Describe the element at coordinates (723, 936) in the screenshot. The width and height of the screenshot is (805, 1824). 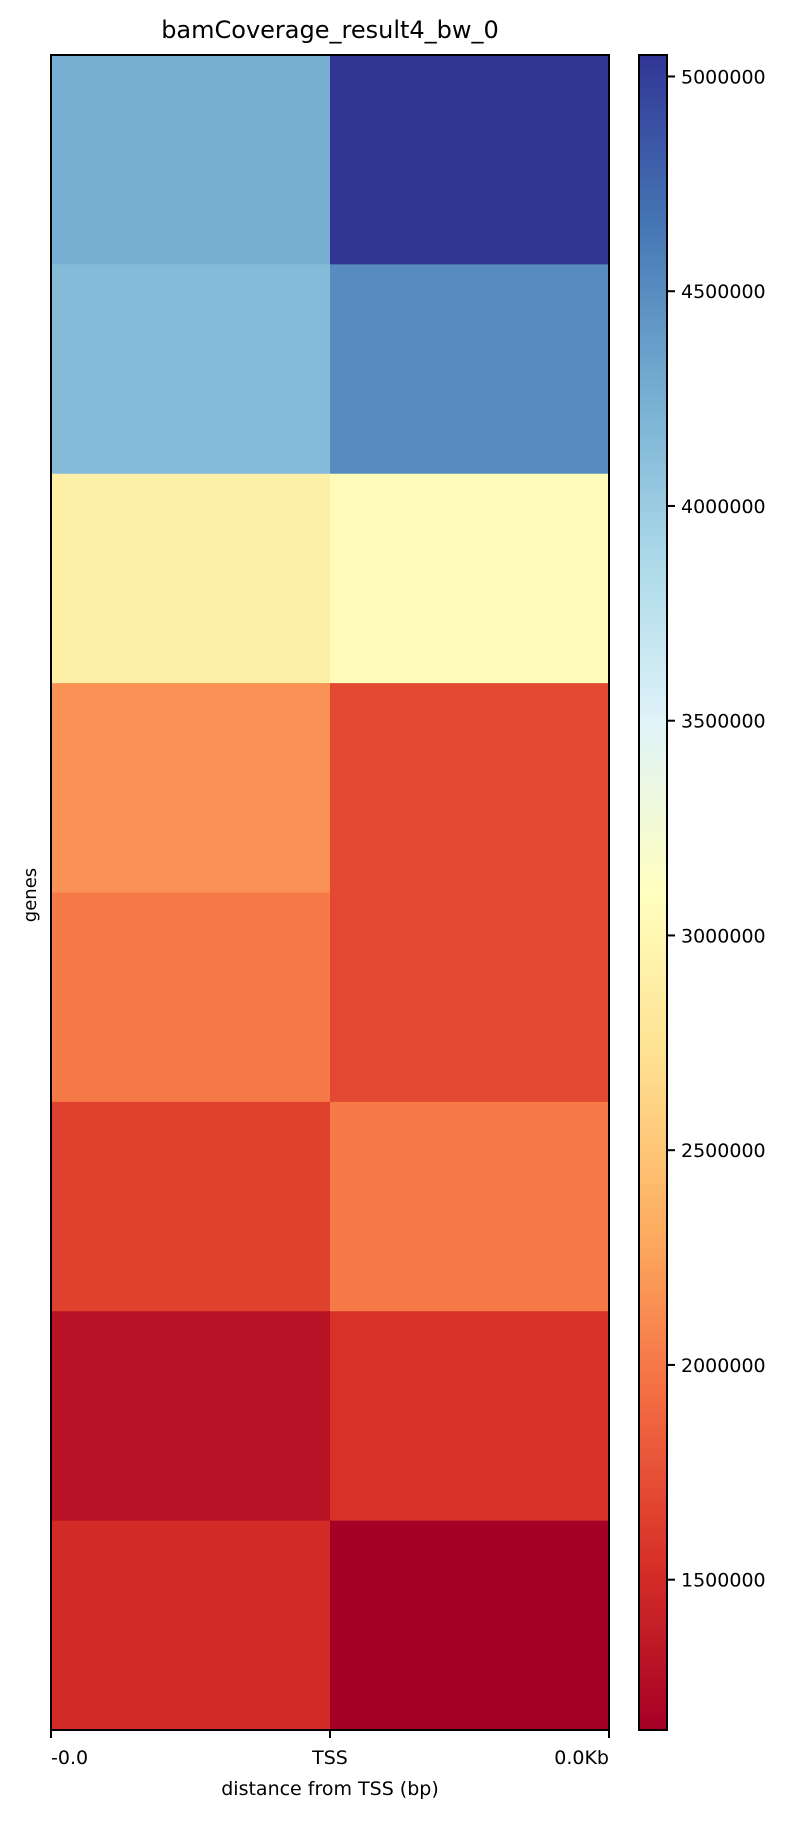
I see `colorbar-tick-label: 3000000` at that location.